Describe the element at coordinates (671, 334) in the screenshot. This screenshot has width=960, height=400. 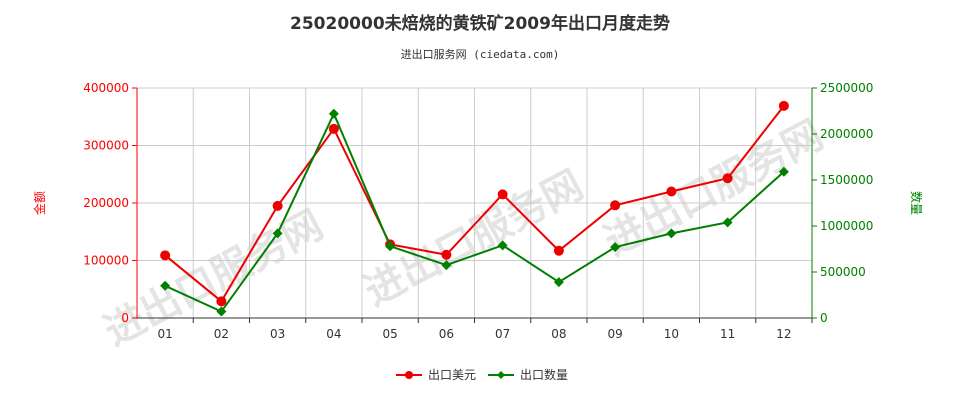
I see `x-tick-label: 10` at that location.